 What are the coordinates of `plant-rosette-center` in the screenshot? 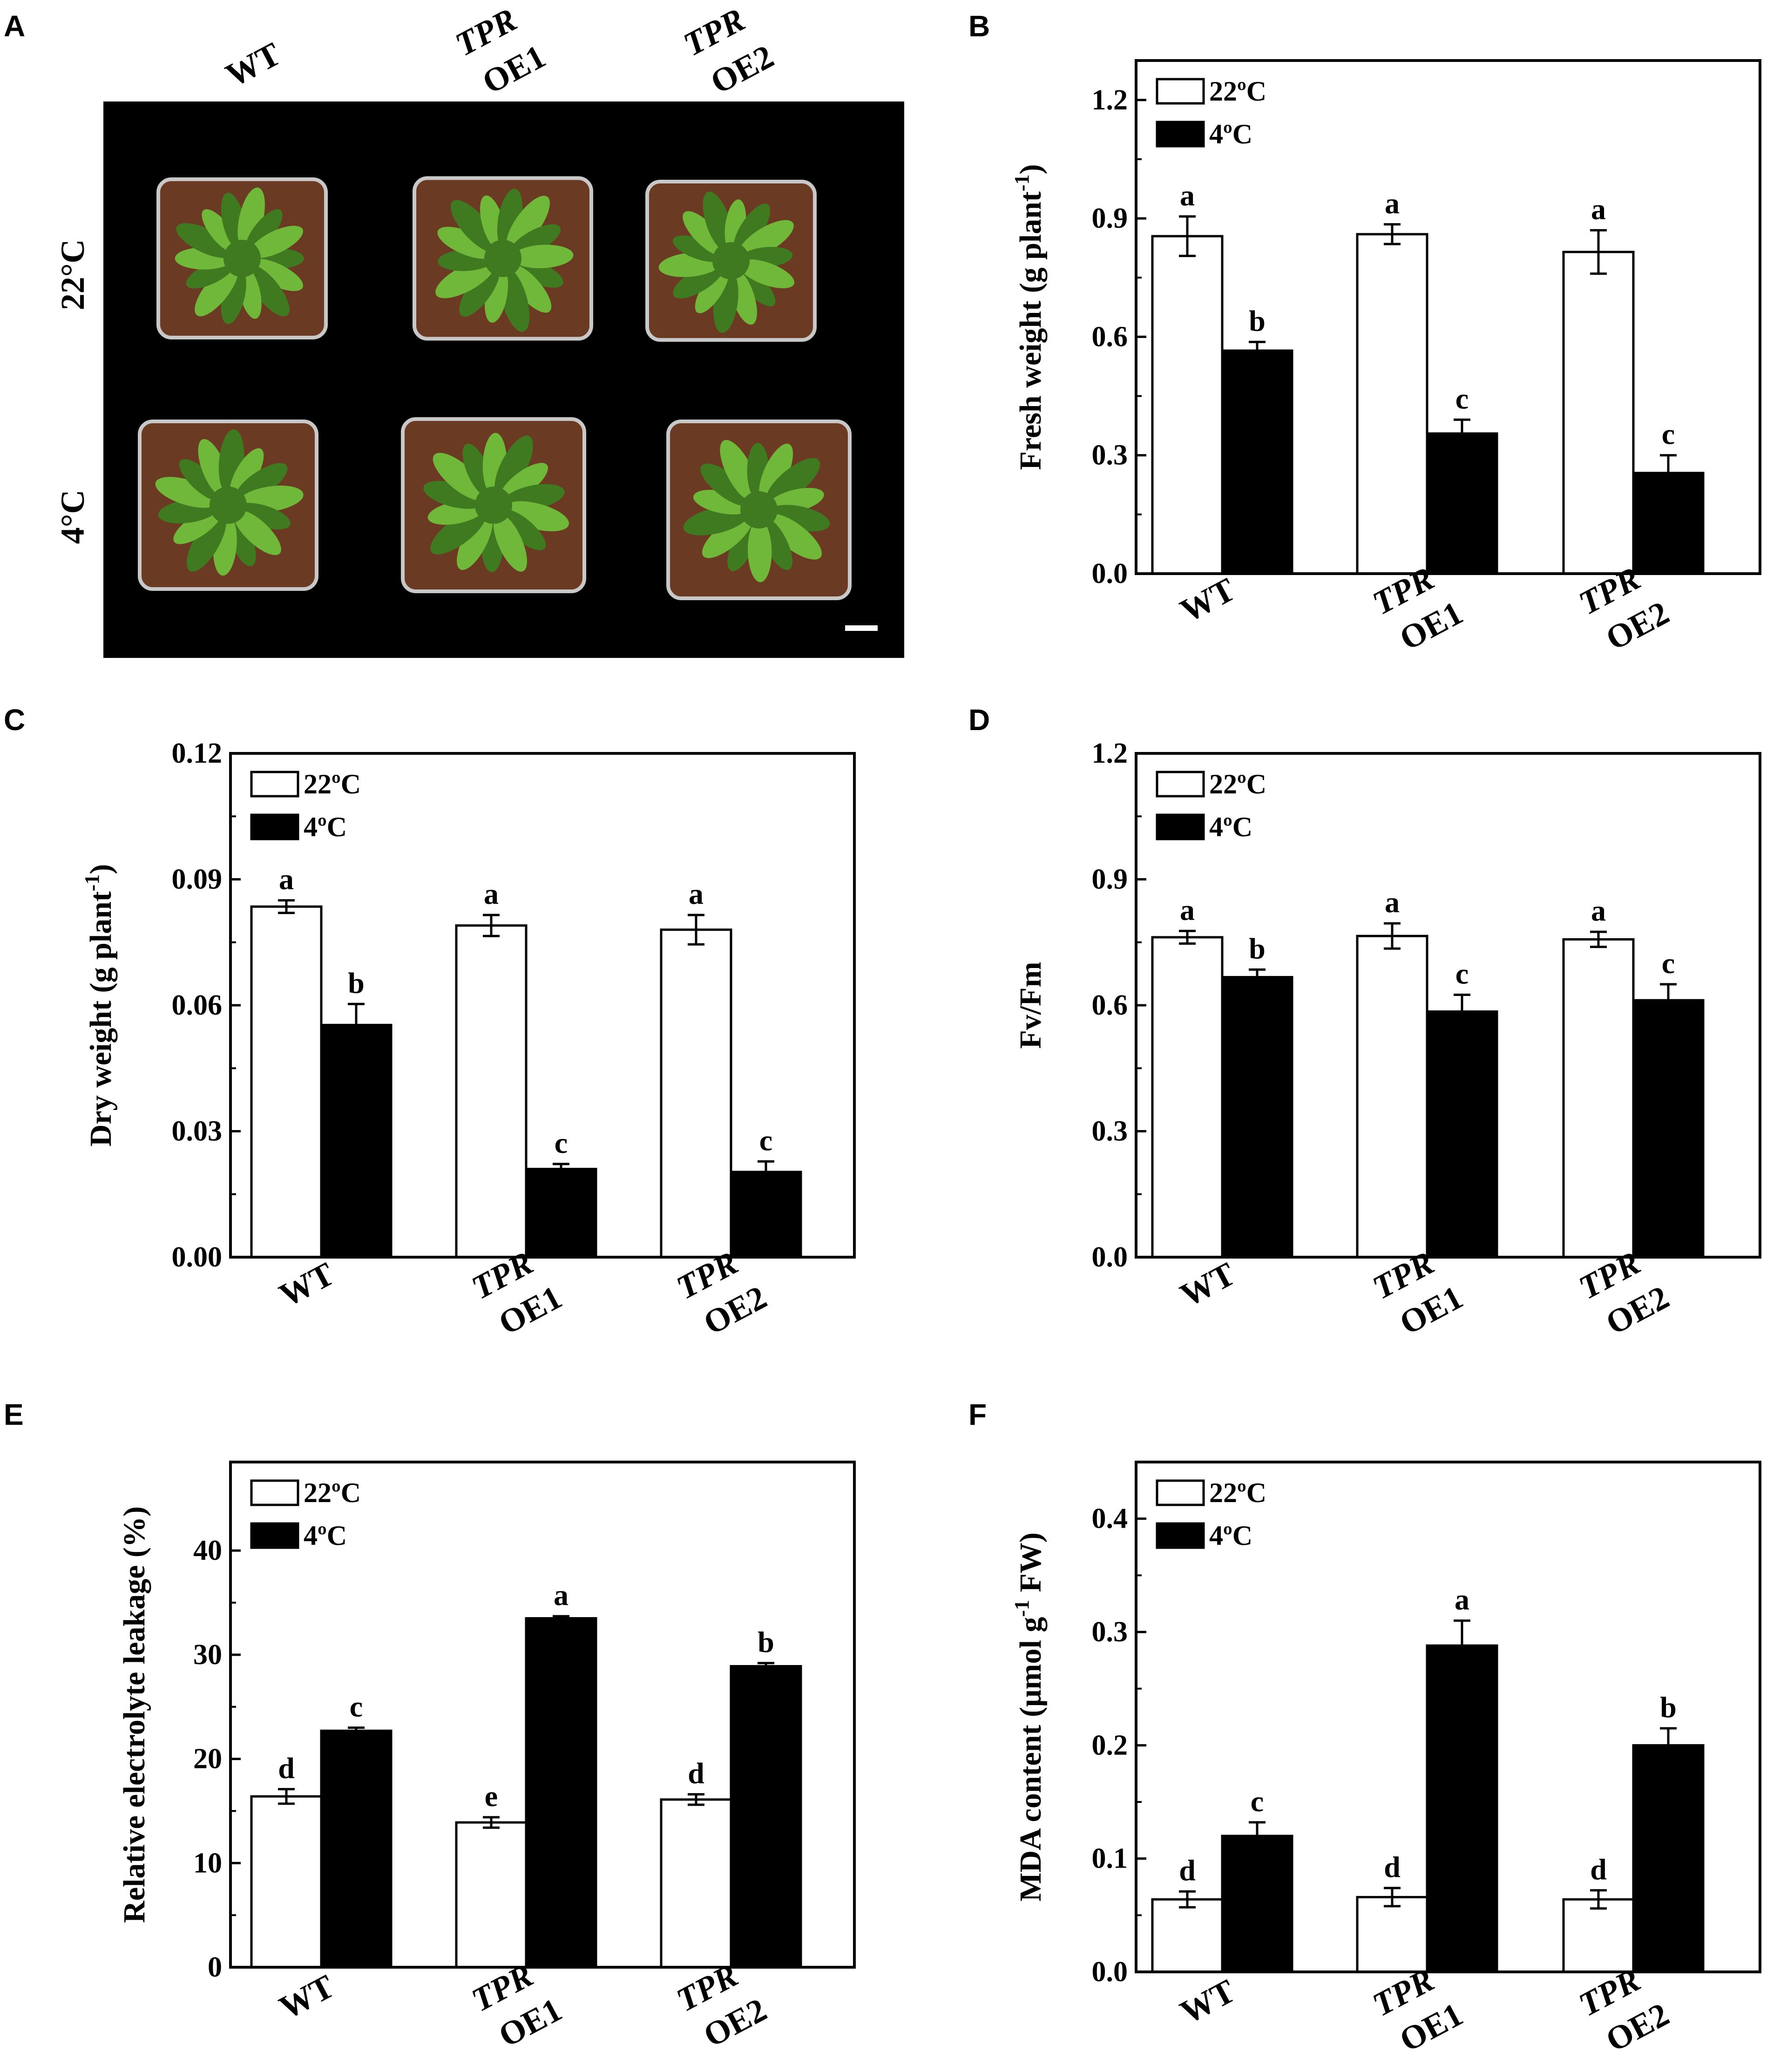 It's located at (502, 258).